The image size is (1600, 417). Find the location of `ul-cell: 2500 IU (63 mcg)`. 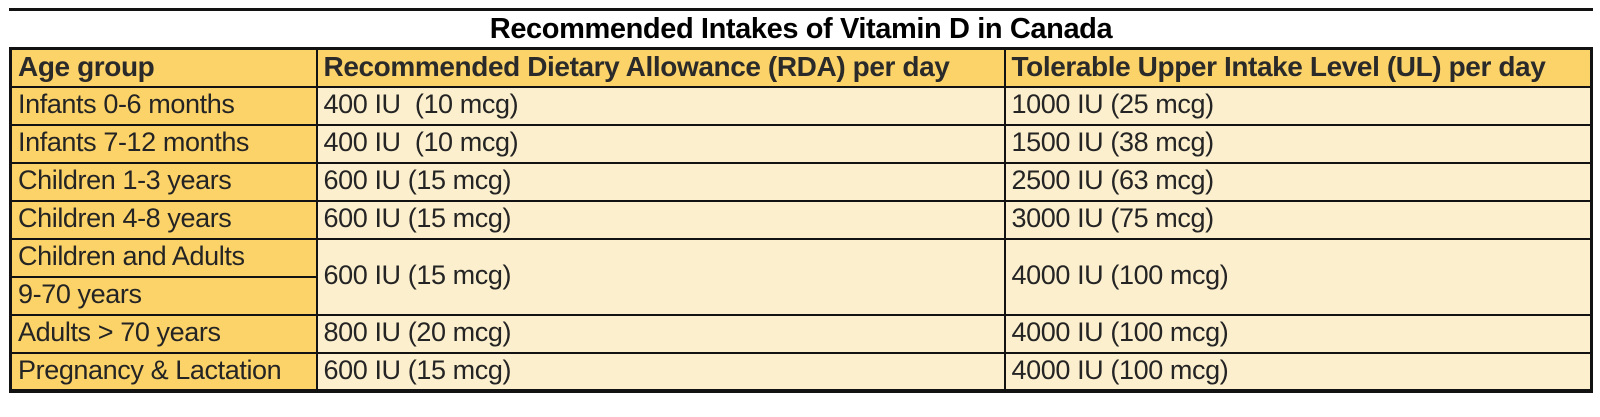

ul-cell: 2500 IU (63 mcg) is located at coordinates (1298, 181).